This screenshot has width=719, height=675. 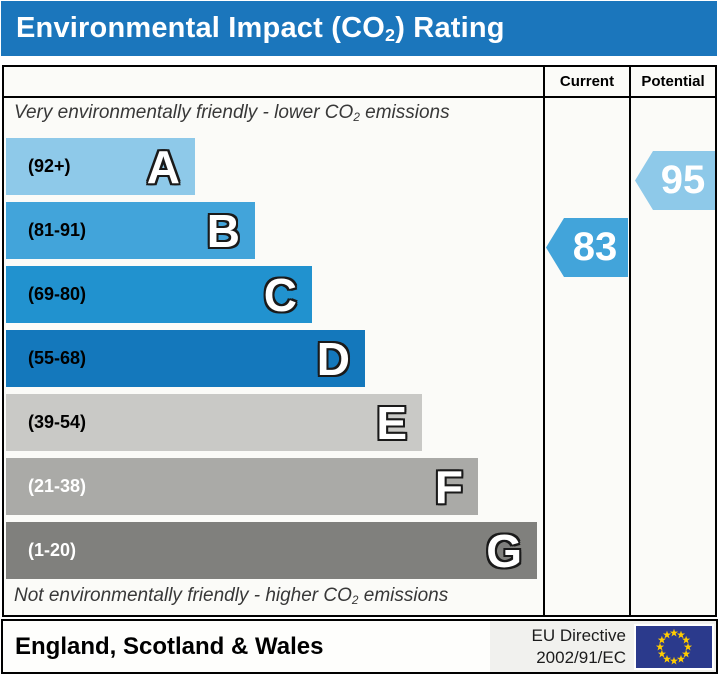 I want to click on band-g-letter: G, so click(x=504, y=550).